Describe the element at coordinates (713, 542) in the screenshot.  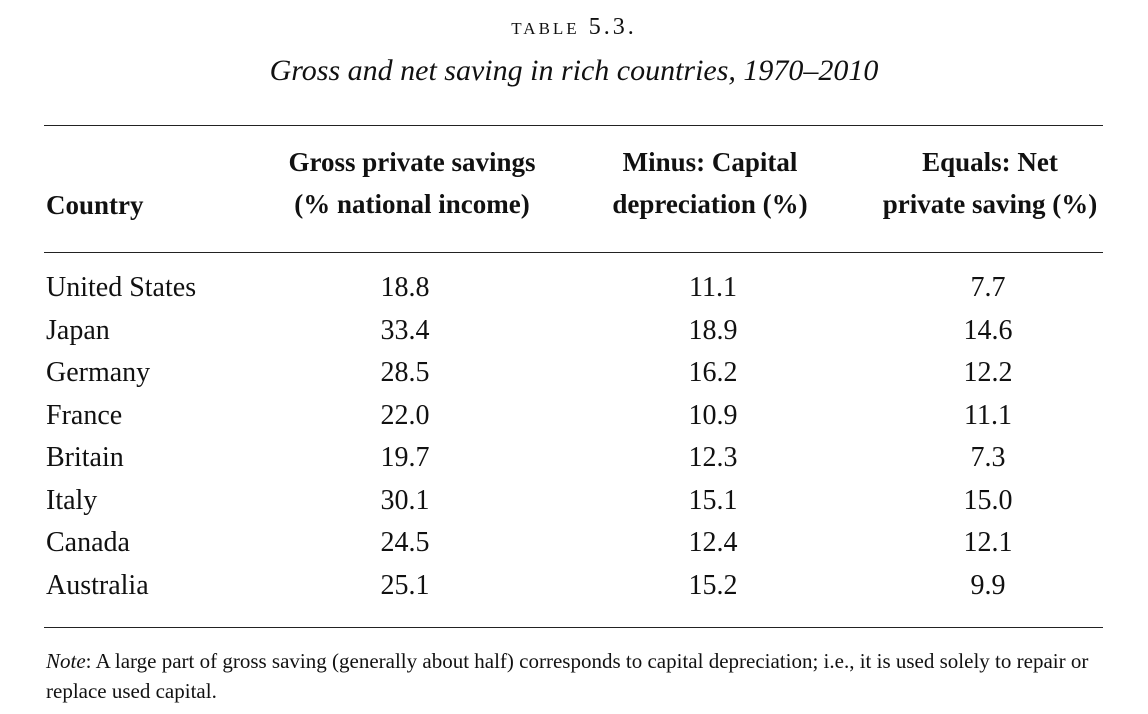
I see `cell-depreciation: 12.4` at that location.